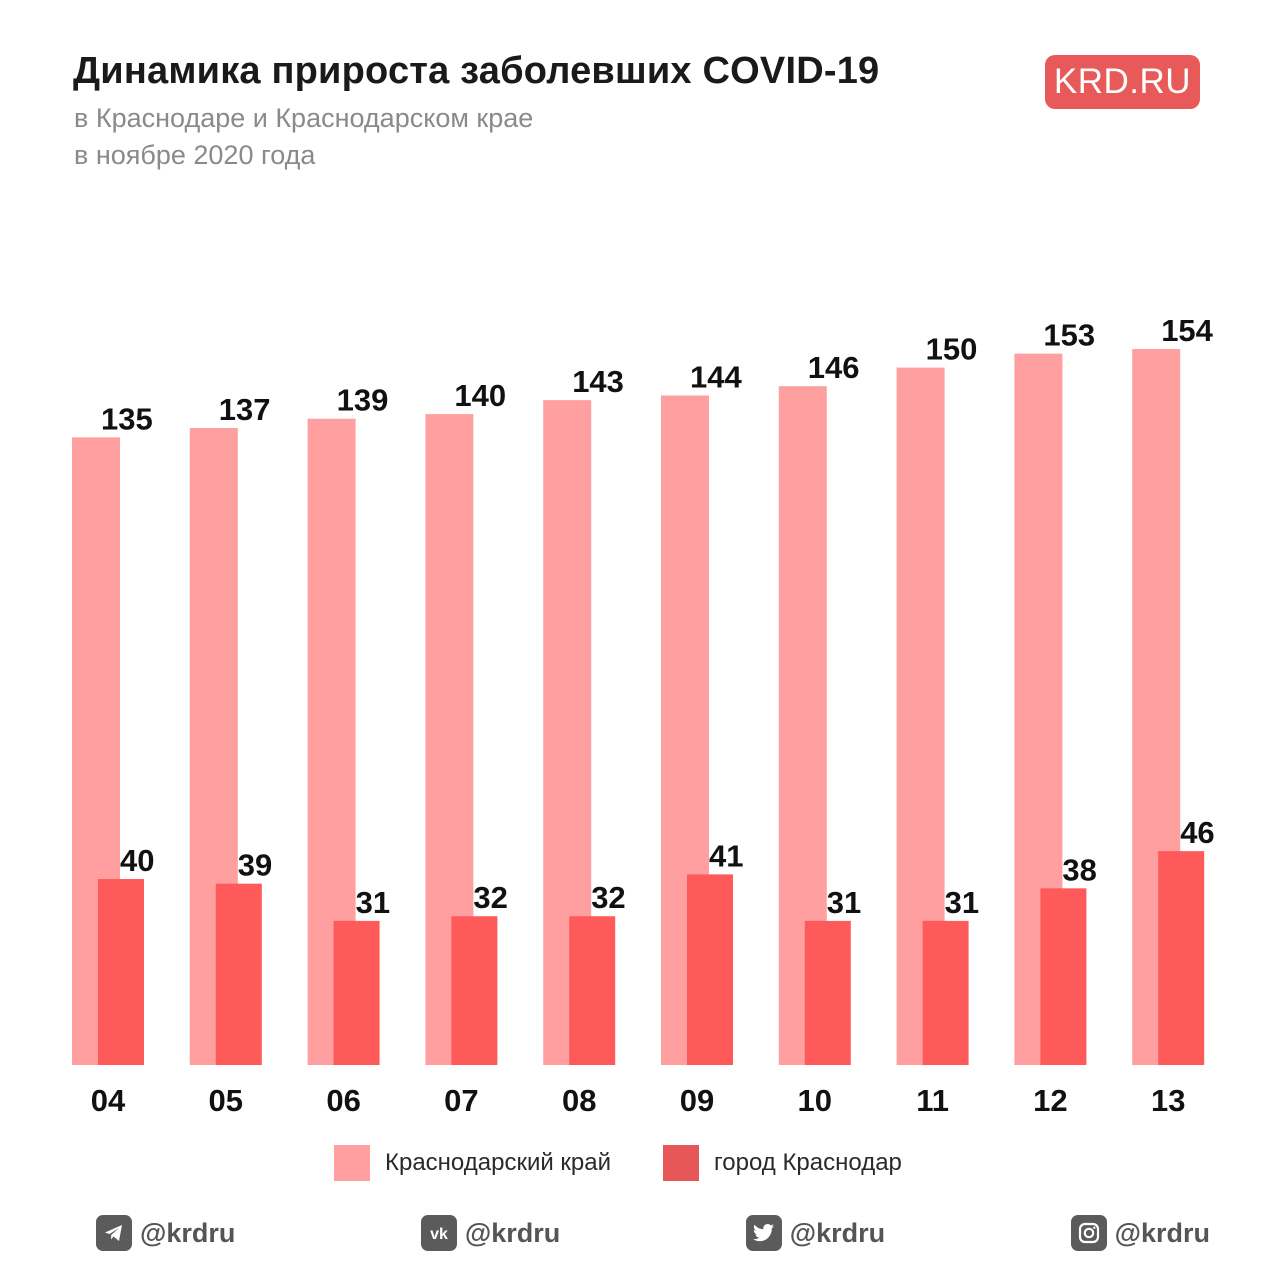  Describe the element at coordinates (114, 1233) in the screenshot. I see `telegram-icon` at that location.